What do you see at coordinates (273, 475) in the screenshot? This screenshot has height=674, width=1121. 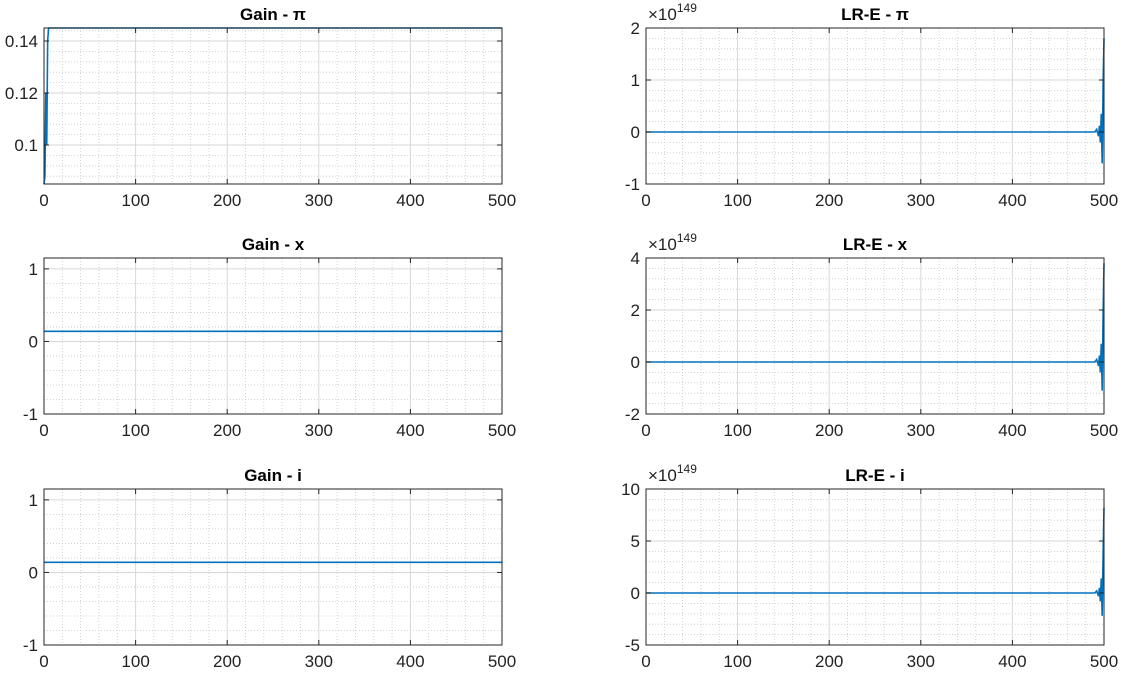 I see `subplot-title: Gain - i` at bounding box center [273, 475].